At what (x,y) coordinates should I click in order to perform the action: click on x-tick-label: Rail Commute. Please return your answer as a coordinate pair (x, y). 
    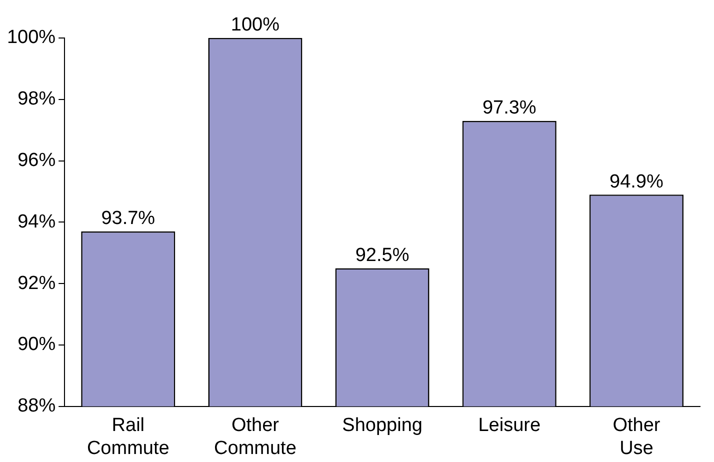
    Looking at the image, I should click on (128, 437).